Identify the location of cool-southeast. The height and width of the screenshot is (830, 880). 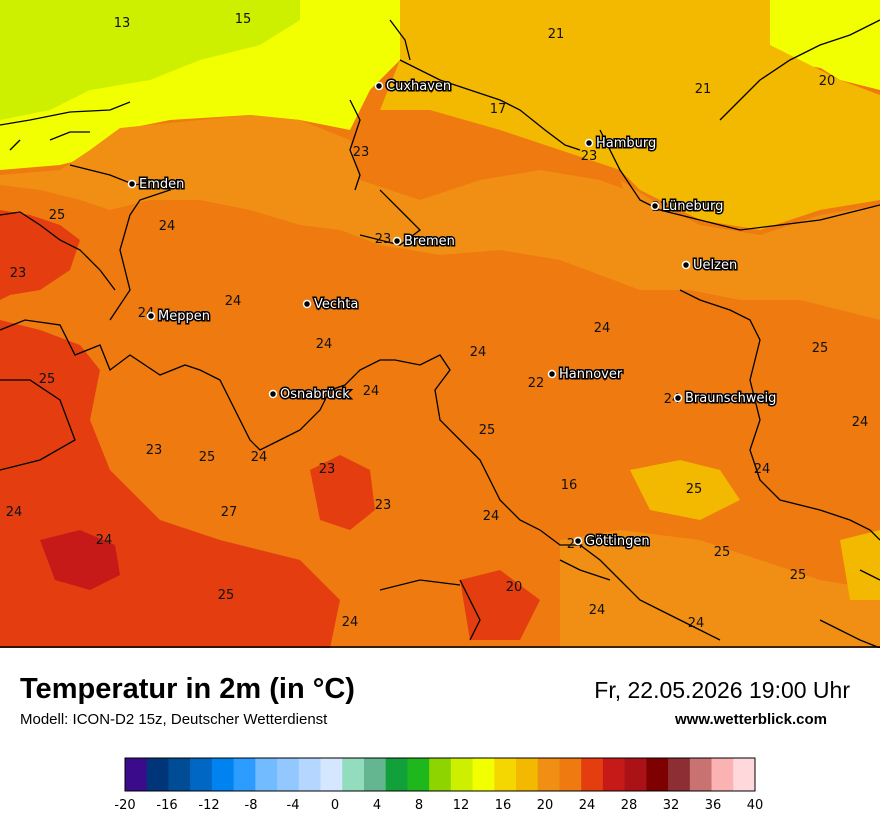
(860, 565).